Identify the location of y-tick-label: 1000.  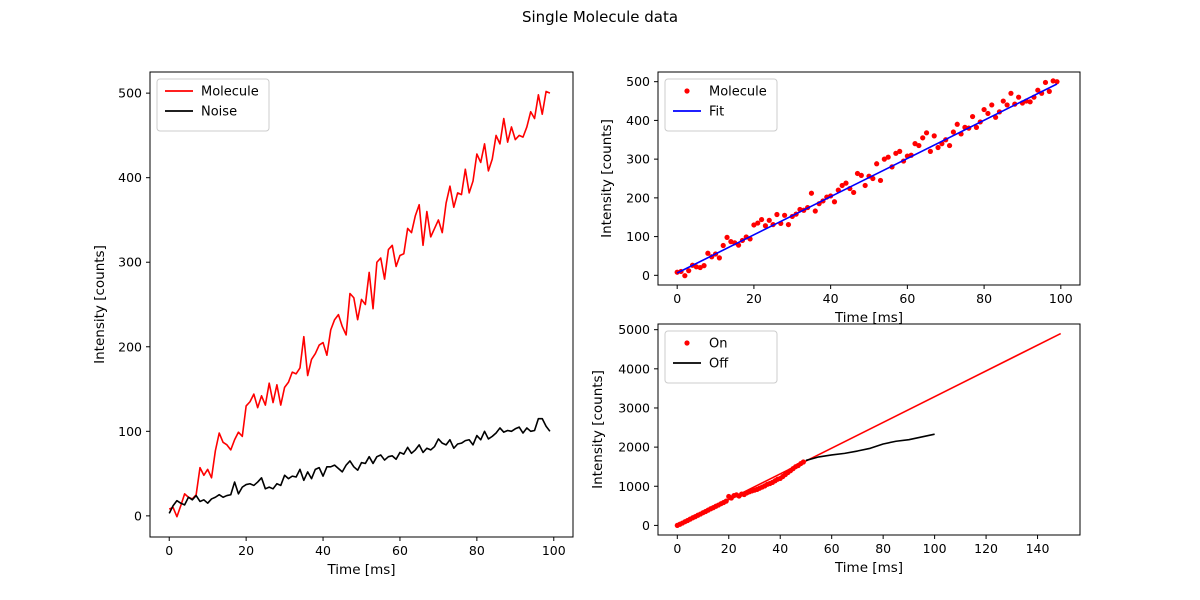
(634, 486).